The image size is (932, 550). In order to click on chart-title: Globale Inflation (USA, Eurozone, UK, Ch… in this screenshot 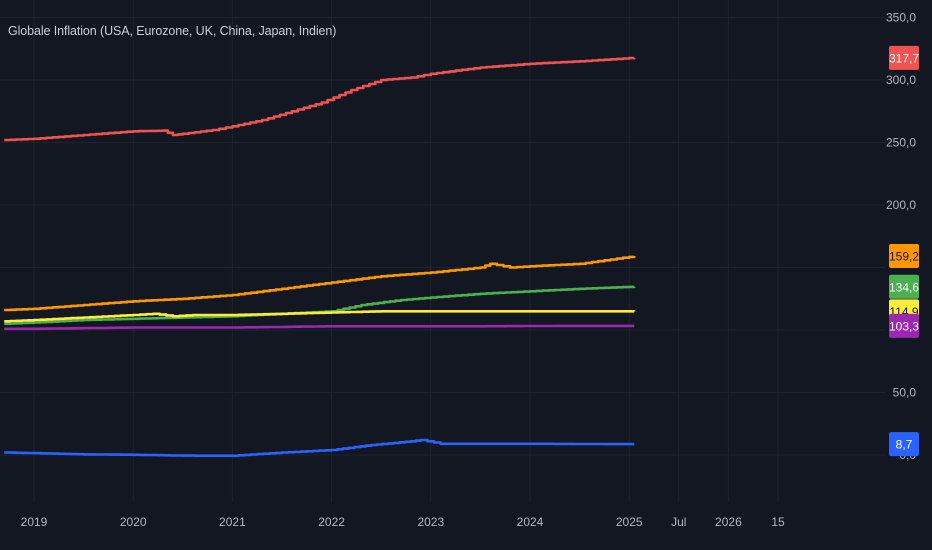, I will do `click(172, 31)`.